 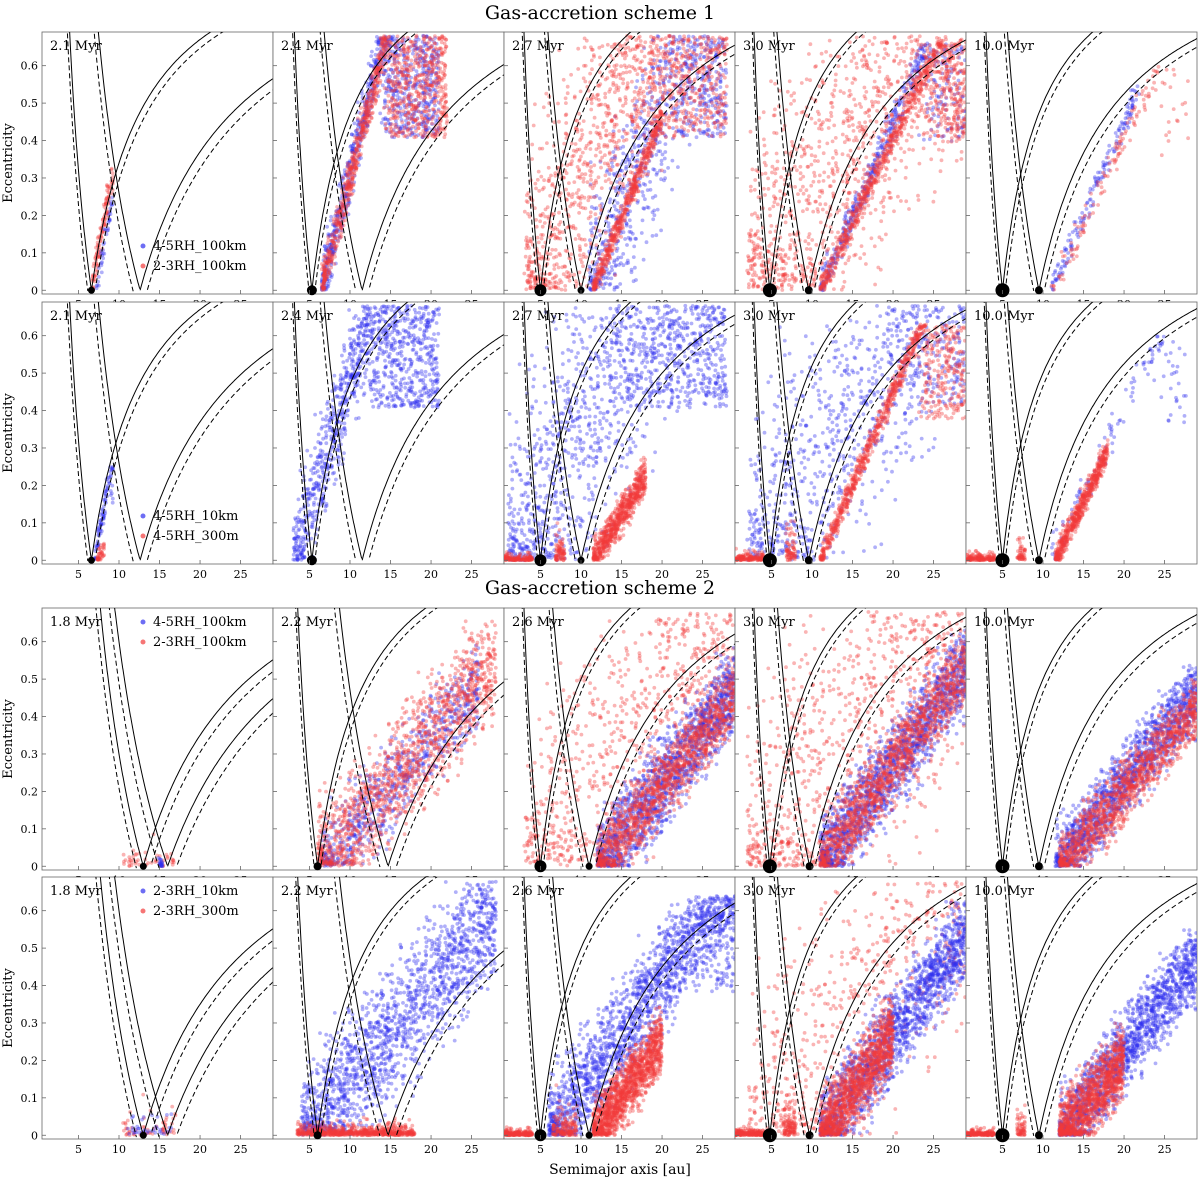 I want to click on y-tick-label: 0.4, so click(x=30, y=141).